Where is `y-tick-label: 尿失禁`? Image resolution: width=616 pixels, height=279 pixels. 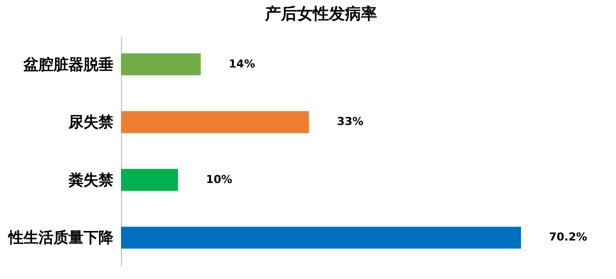 y-tick-label: 尿失禁 is located at coordinates (91, 122).